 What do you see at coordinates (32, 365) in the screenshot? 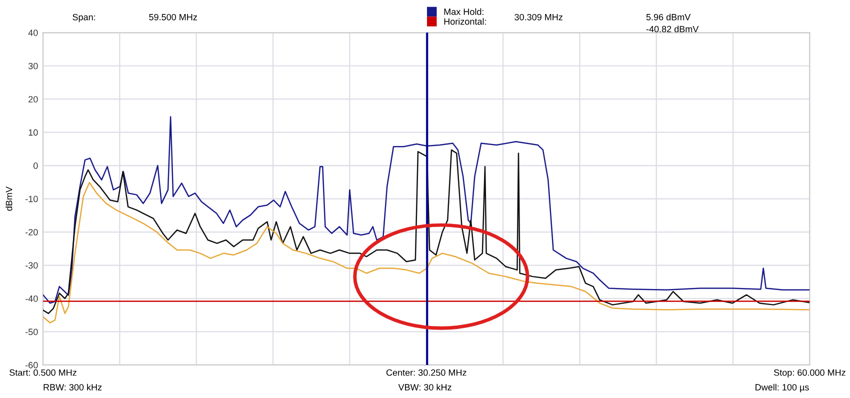
I see `y-tick-label: -60` at bounding box center [32, 365].